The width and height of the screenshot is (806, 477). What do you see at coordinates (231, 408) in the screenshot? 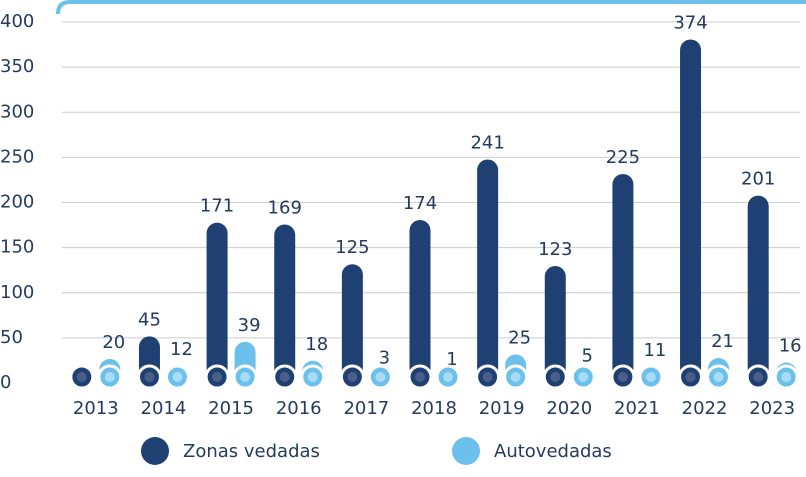
I see `x-tick-label: 2015` at bounding box center [231, 408].